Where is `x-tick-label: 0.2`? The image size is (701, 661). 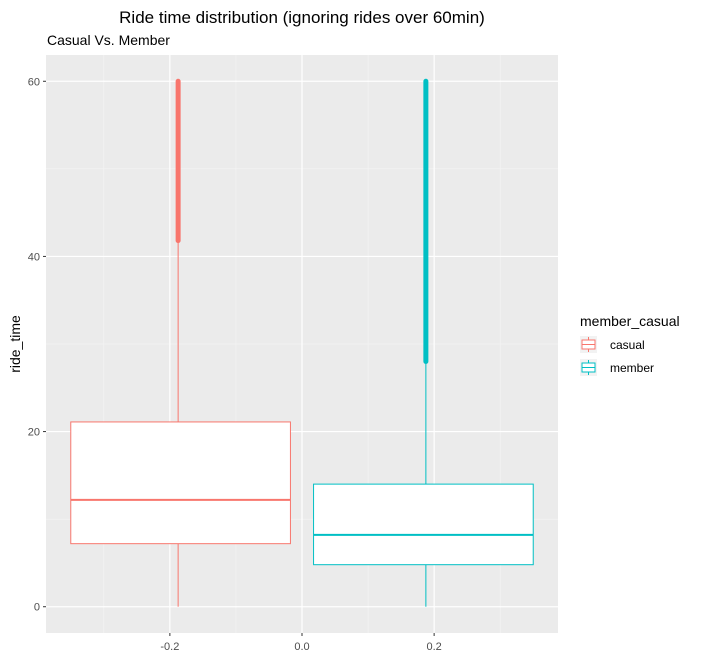
x-tick-label: 0.2 is located at coordinates (433, 647).